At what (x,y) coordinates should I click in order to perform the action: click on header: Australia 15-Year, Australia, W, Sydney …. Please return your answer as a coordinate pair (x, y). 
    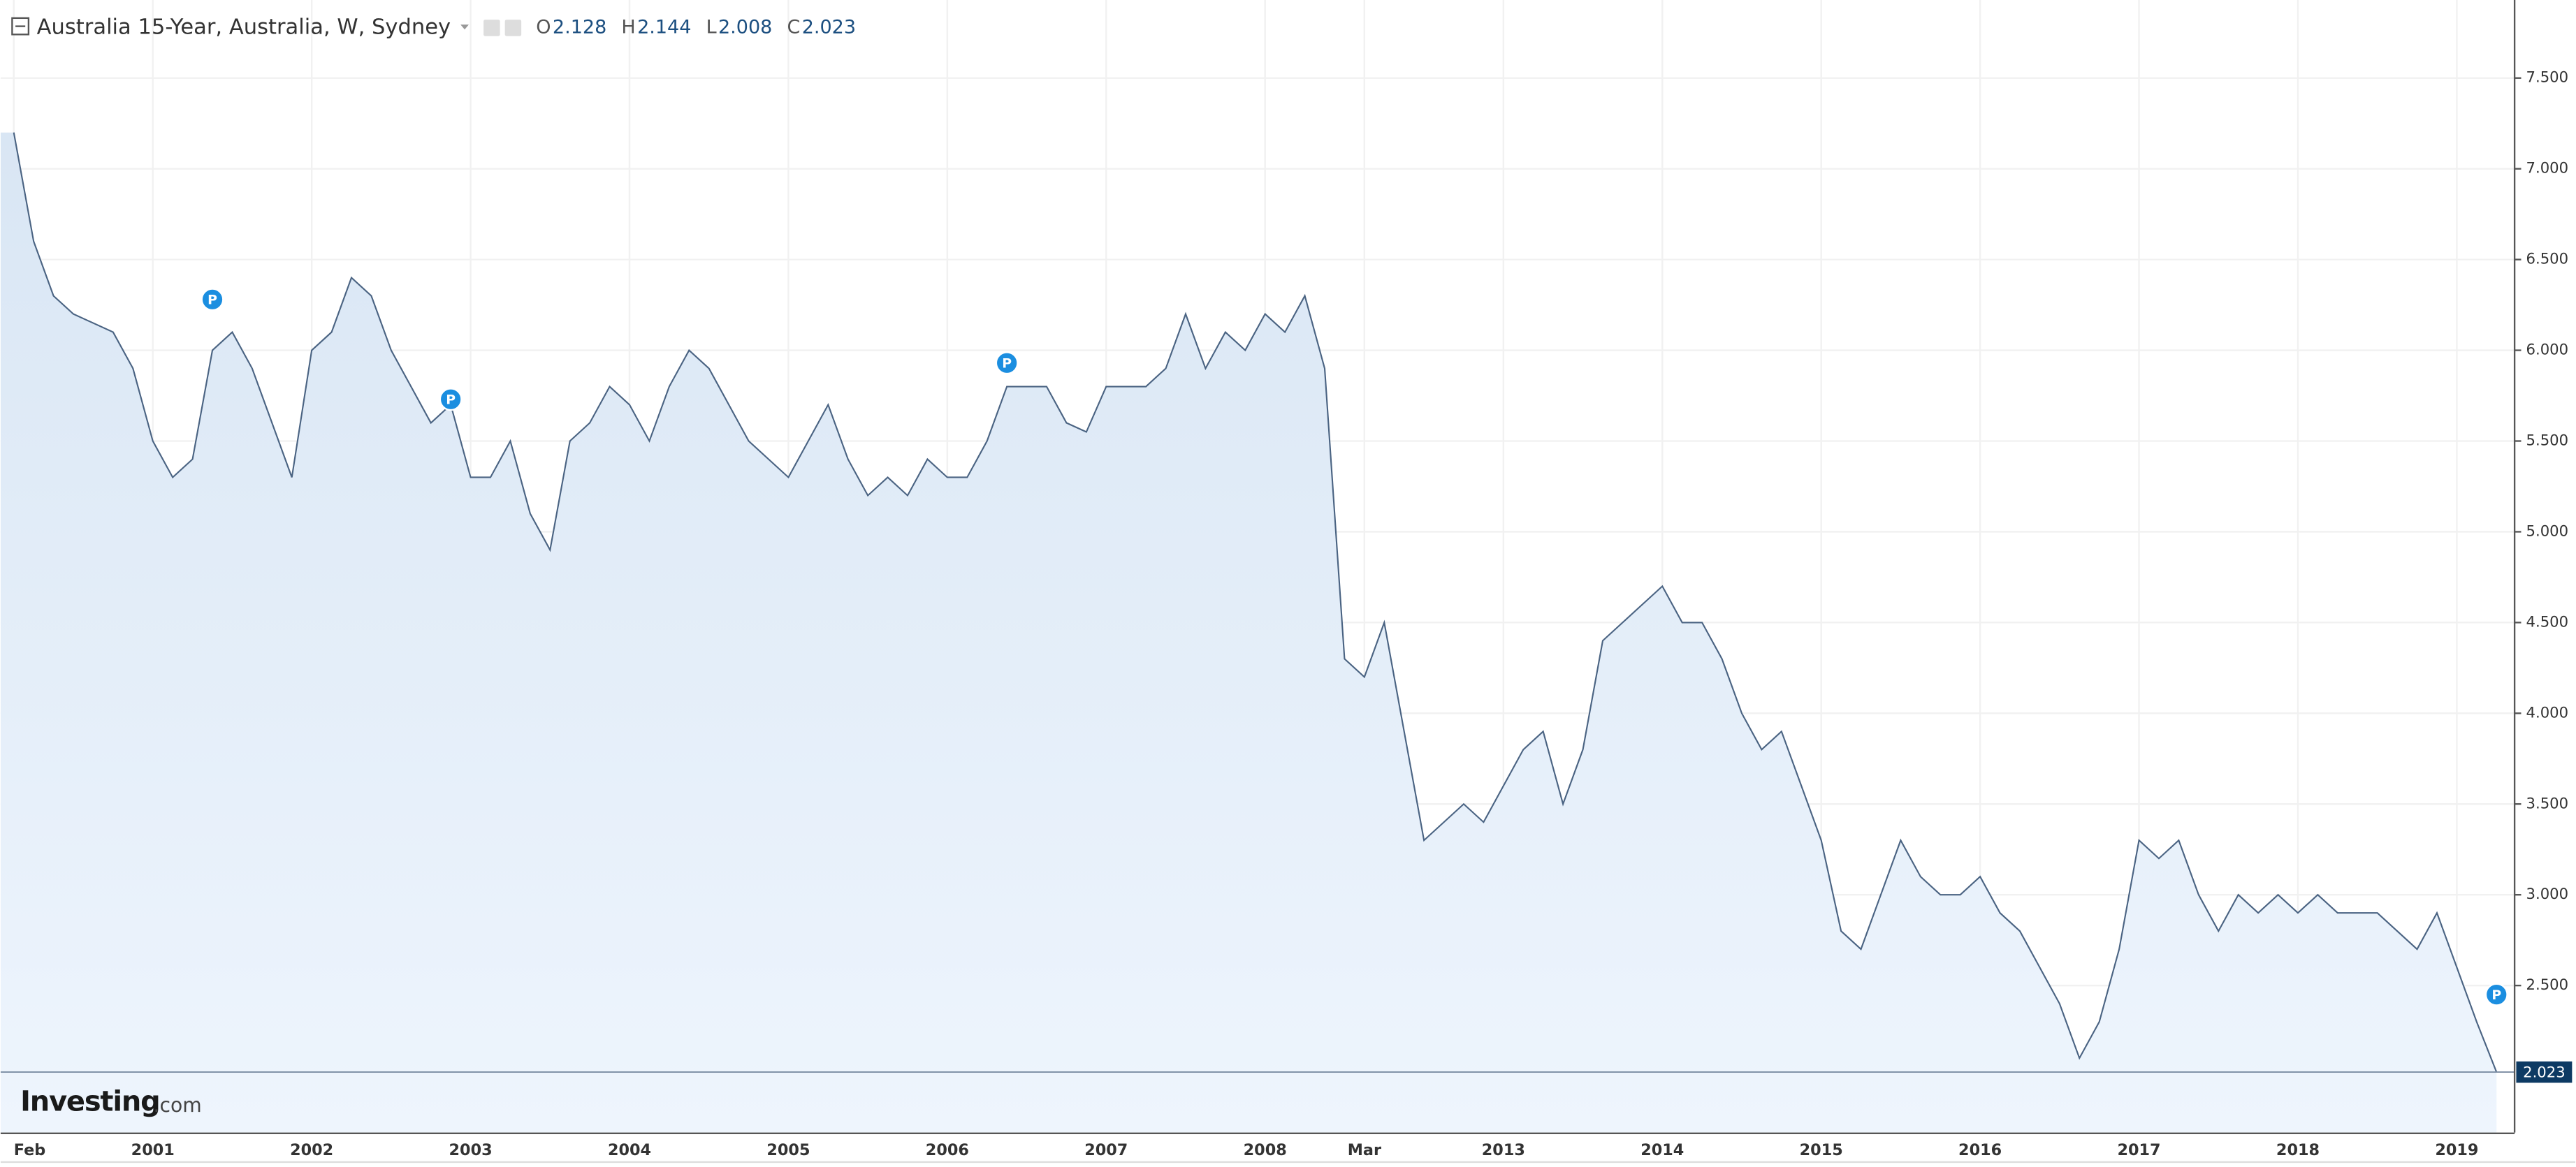
    Looking at the image, I should click on (433, 27).